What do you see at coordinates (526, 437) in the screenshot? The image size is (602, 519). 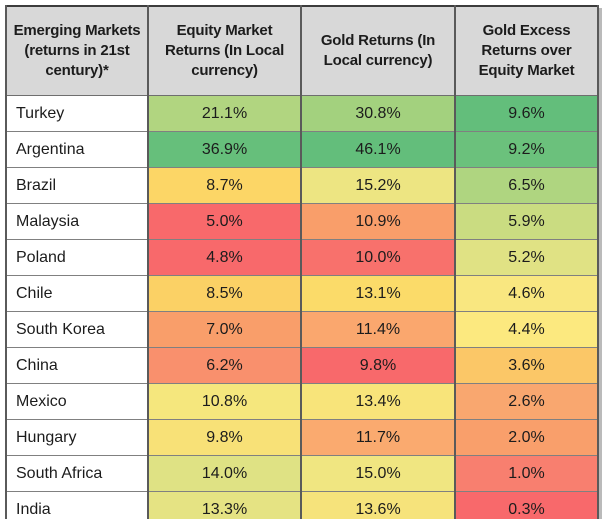 I see `gold-excess-cell: 2.0%` at bounding box center [526, 437].